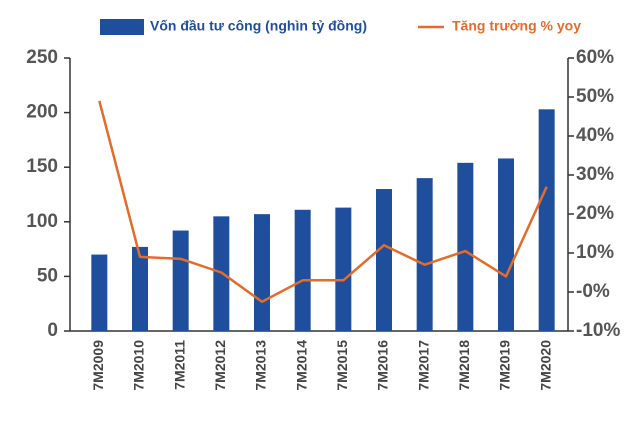  What do you see at coordinates (220, 365) in the screenshot?
I see `x-tick-label: 7M2012` at bounding box center [220, 365].